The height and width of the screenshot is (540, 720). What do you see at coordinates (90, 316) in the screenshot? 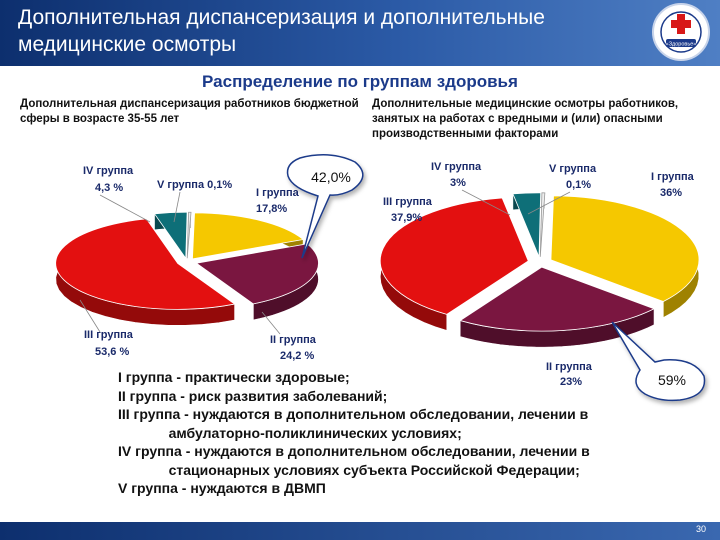
I see `left-leader-iii` at bounding box center [90, 316].